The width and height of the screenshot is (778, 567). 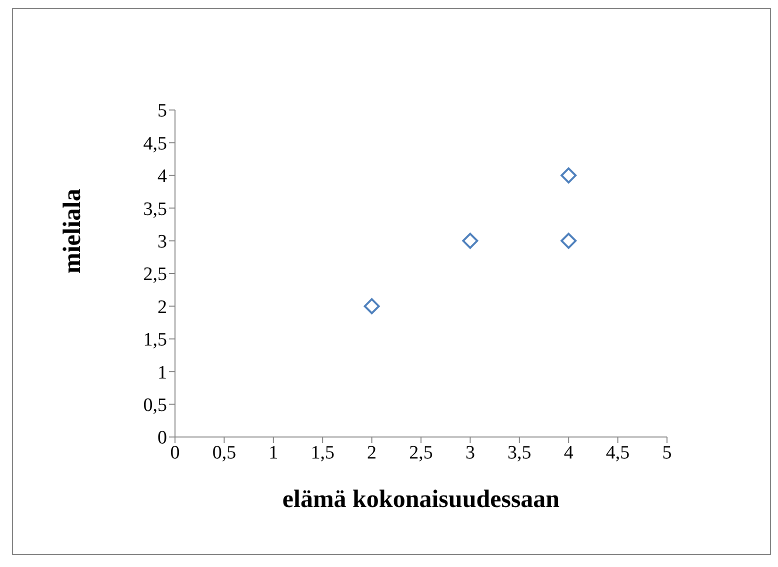 I want to click on x-tick-label: 2,5, so click(x=421, y=453).